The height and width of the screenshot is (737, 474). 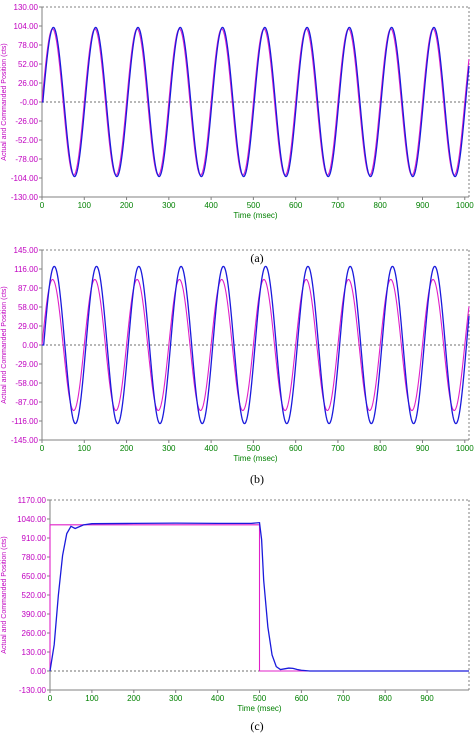 I want to click on y-tick-label: 520.00, so click(x=34, y=595).